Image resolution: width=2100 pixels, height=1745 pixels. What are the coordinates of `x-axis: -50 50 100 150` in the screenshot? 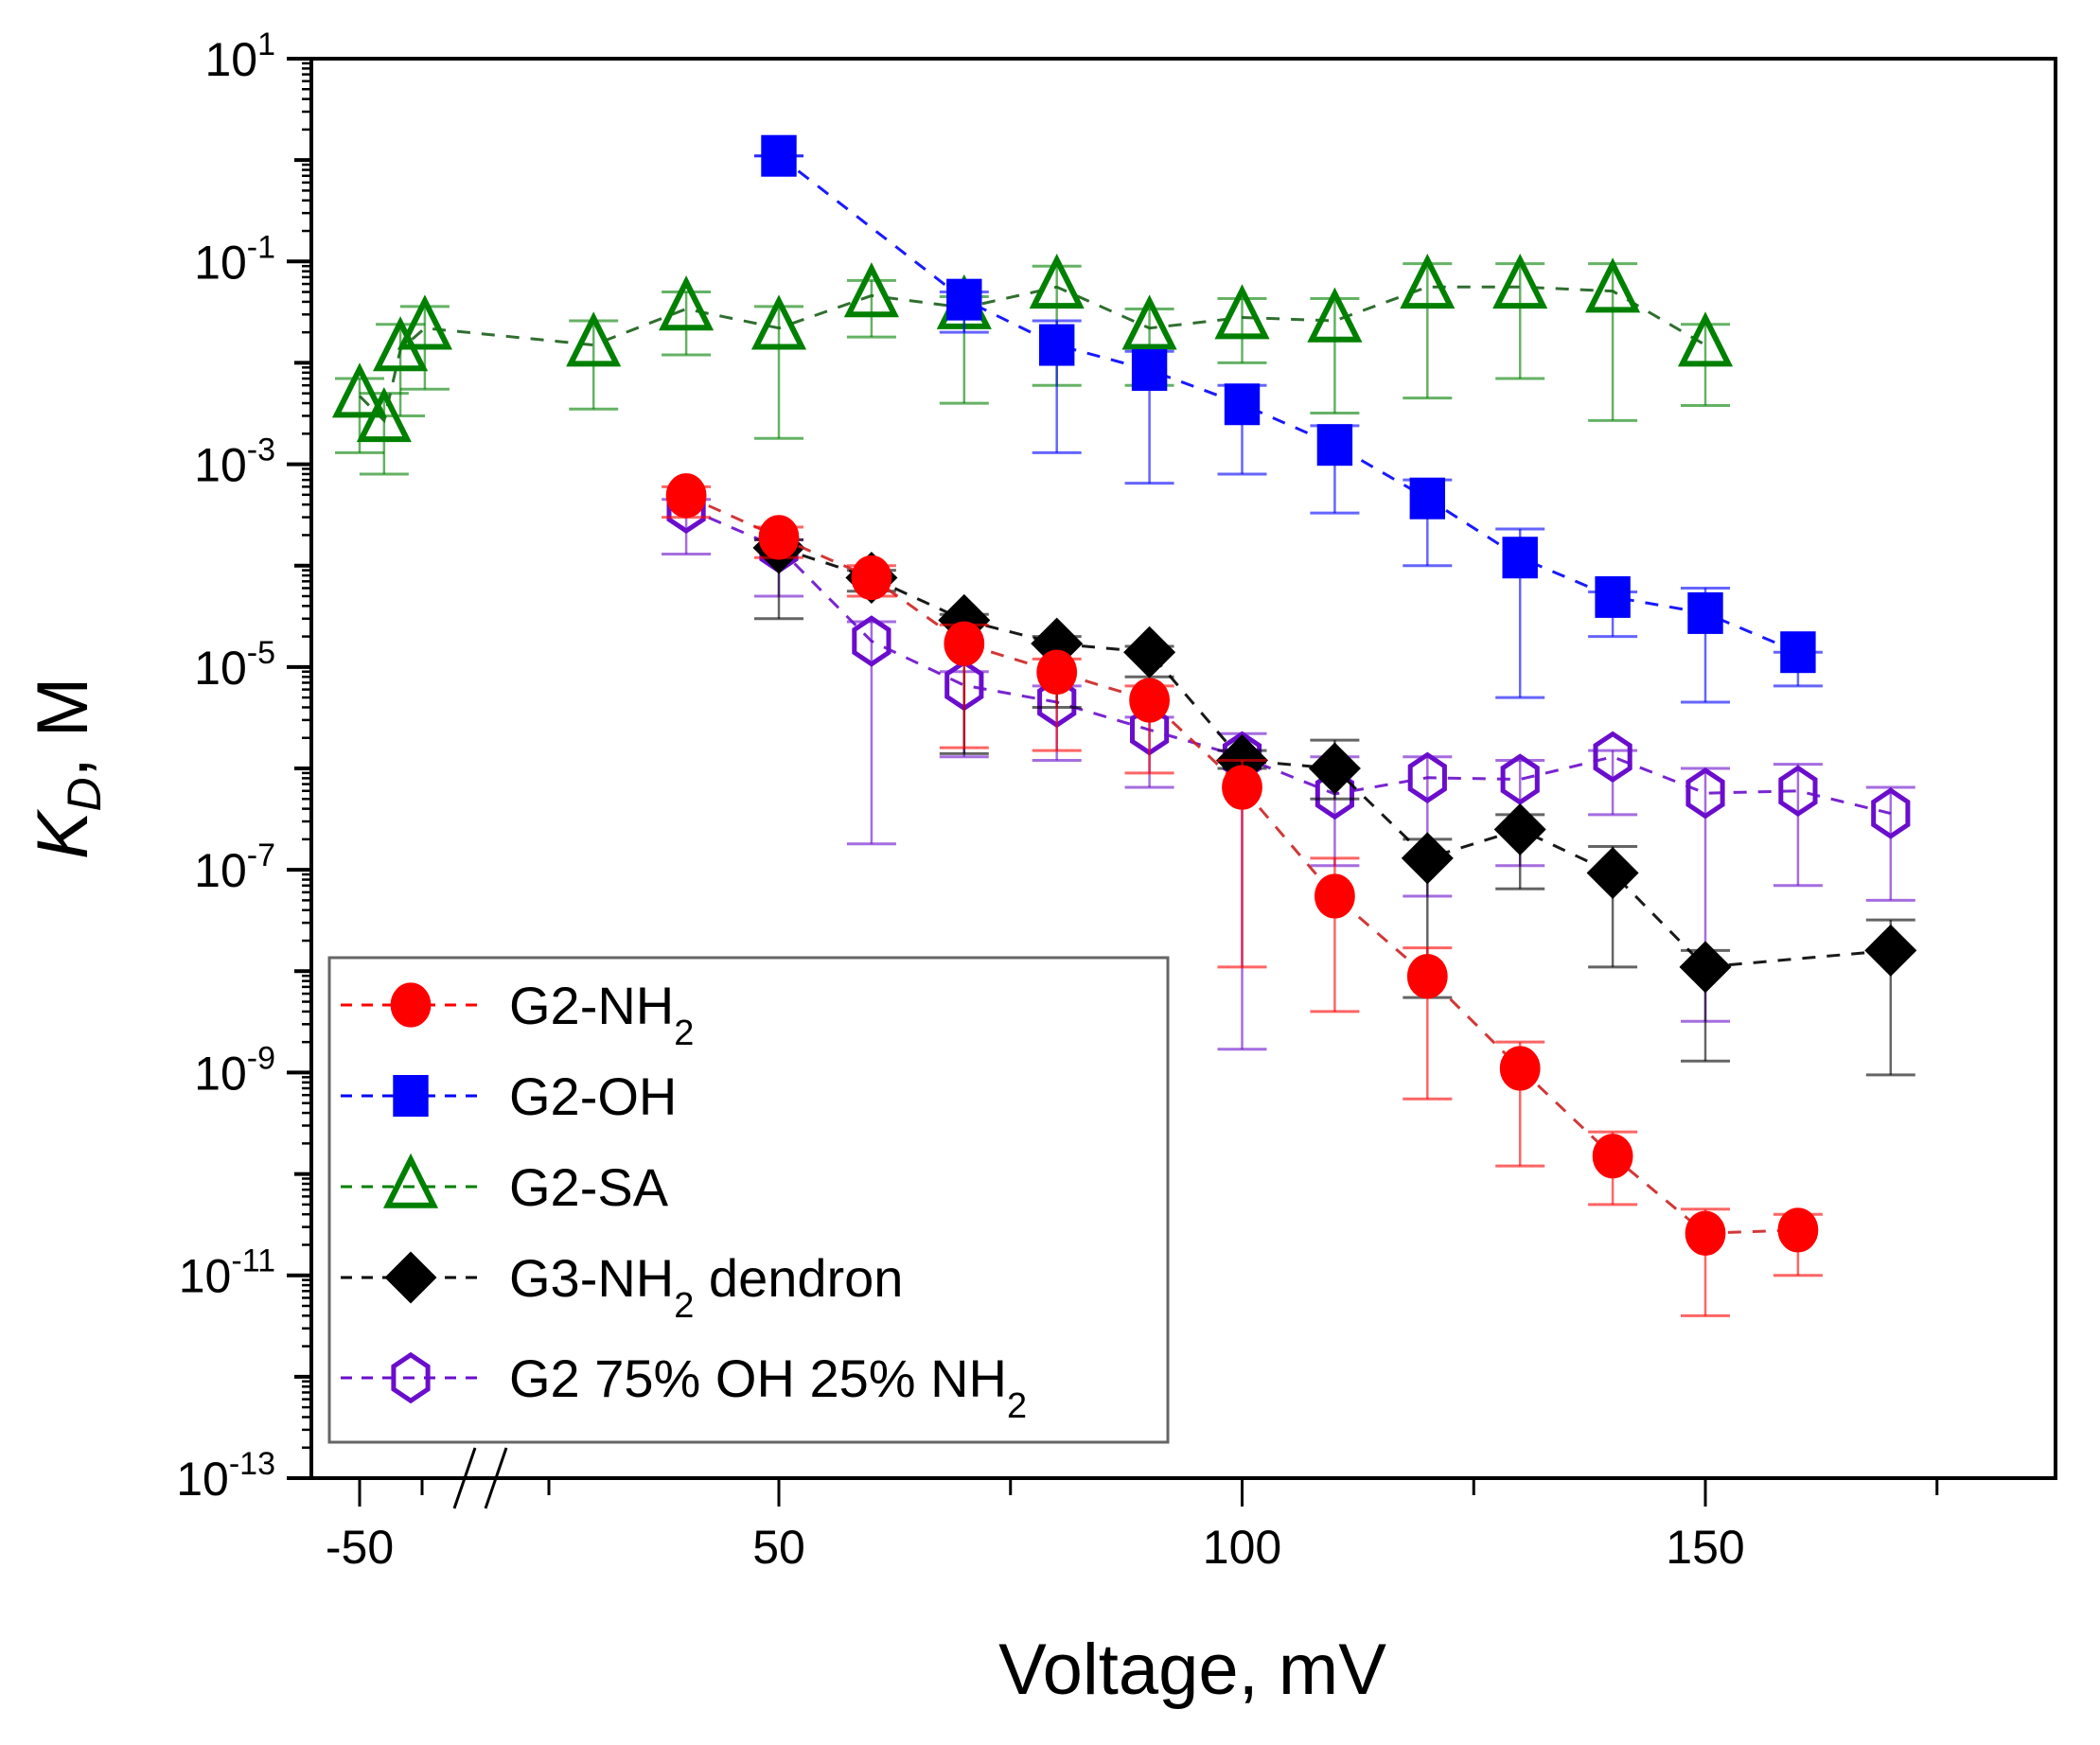 It's located at (1132, 1510).